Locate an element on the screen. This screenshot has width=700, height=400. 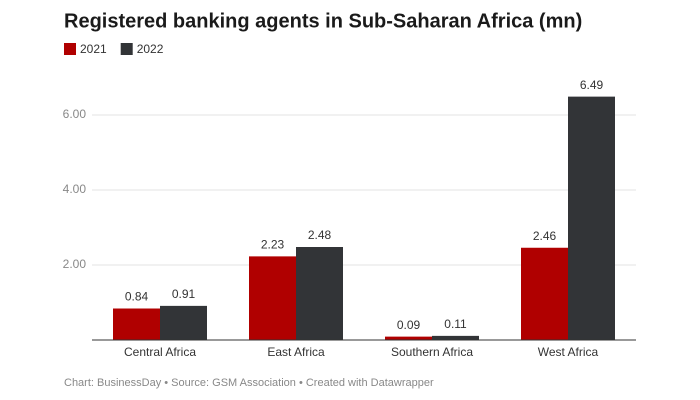
value-label: 2.48 is located at coordinates (320, 235).